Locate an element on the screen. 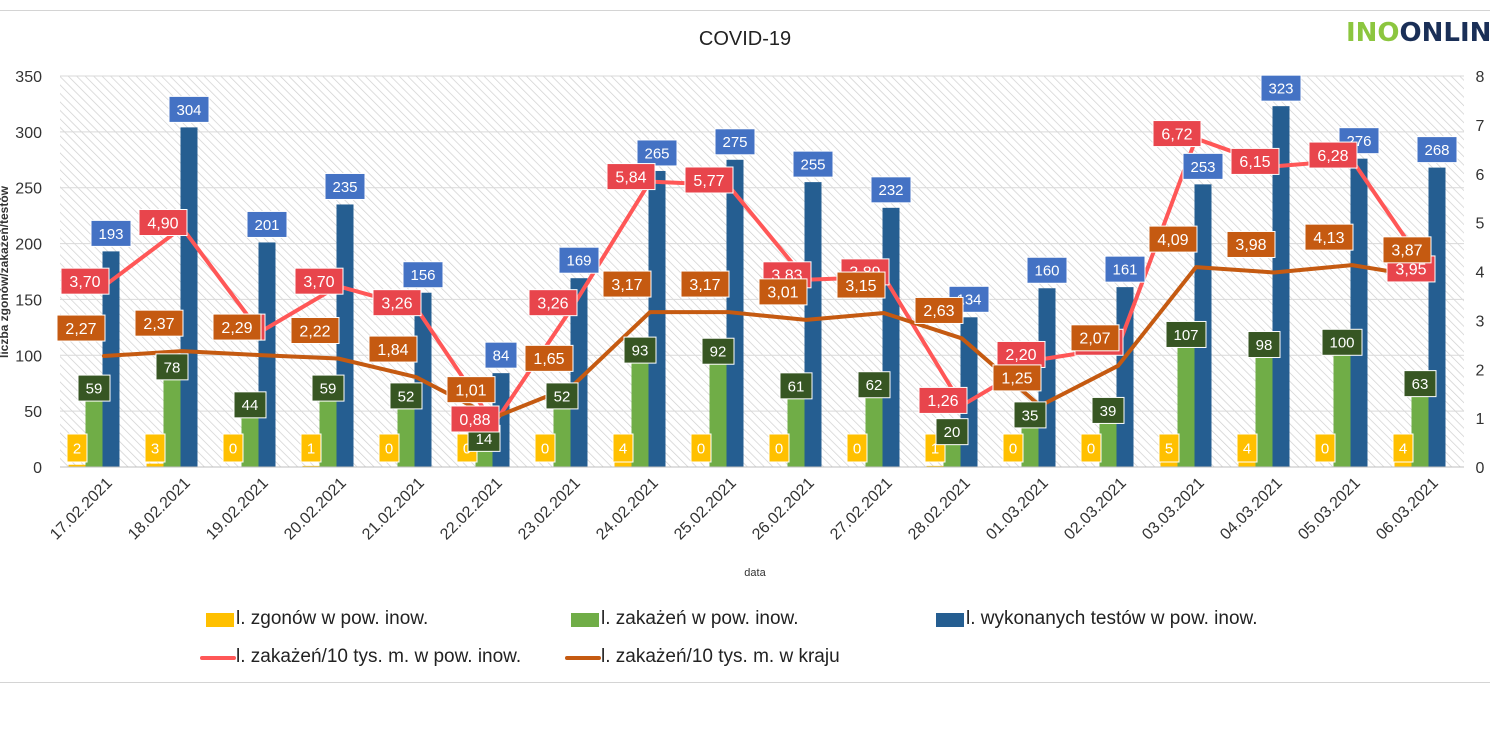 This screenshot has width=1490, height=736. bottom-border is located at coordinates (745, 682).